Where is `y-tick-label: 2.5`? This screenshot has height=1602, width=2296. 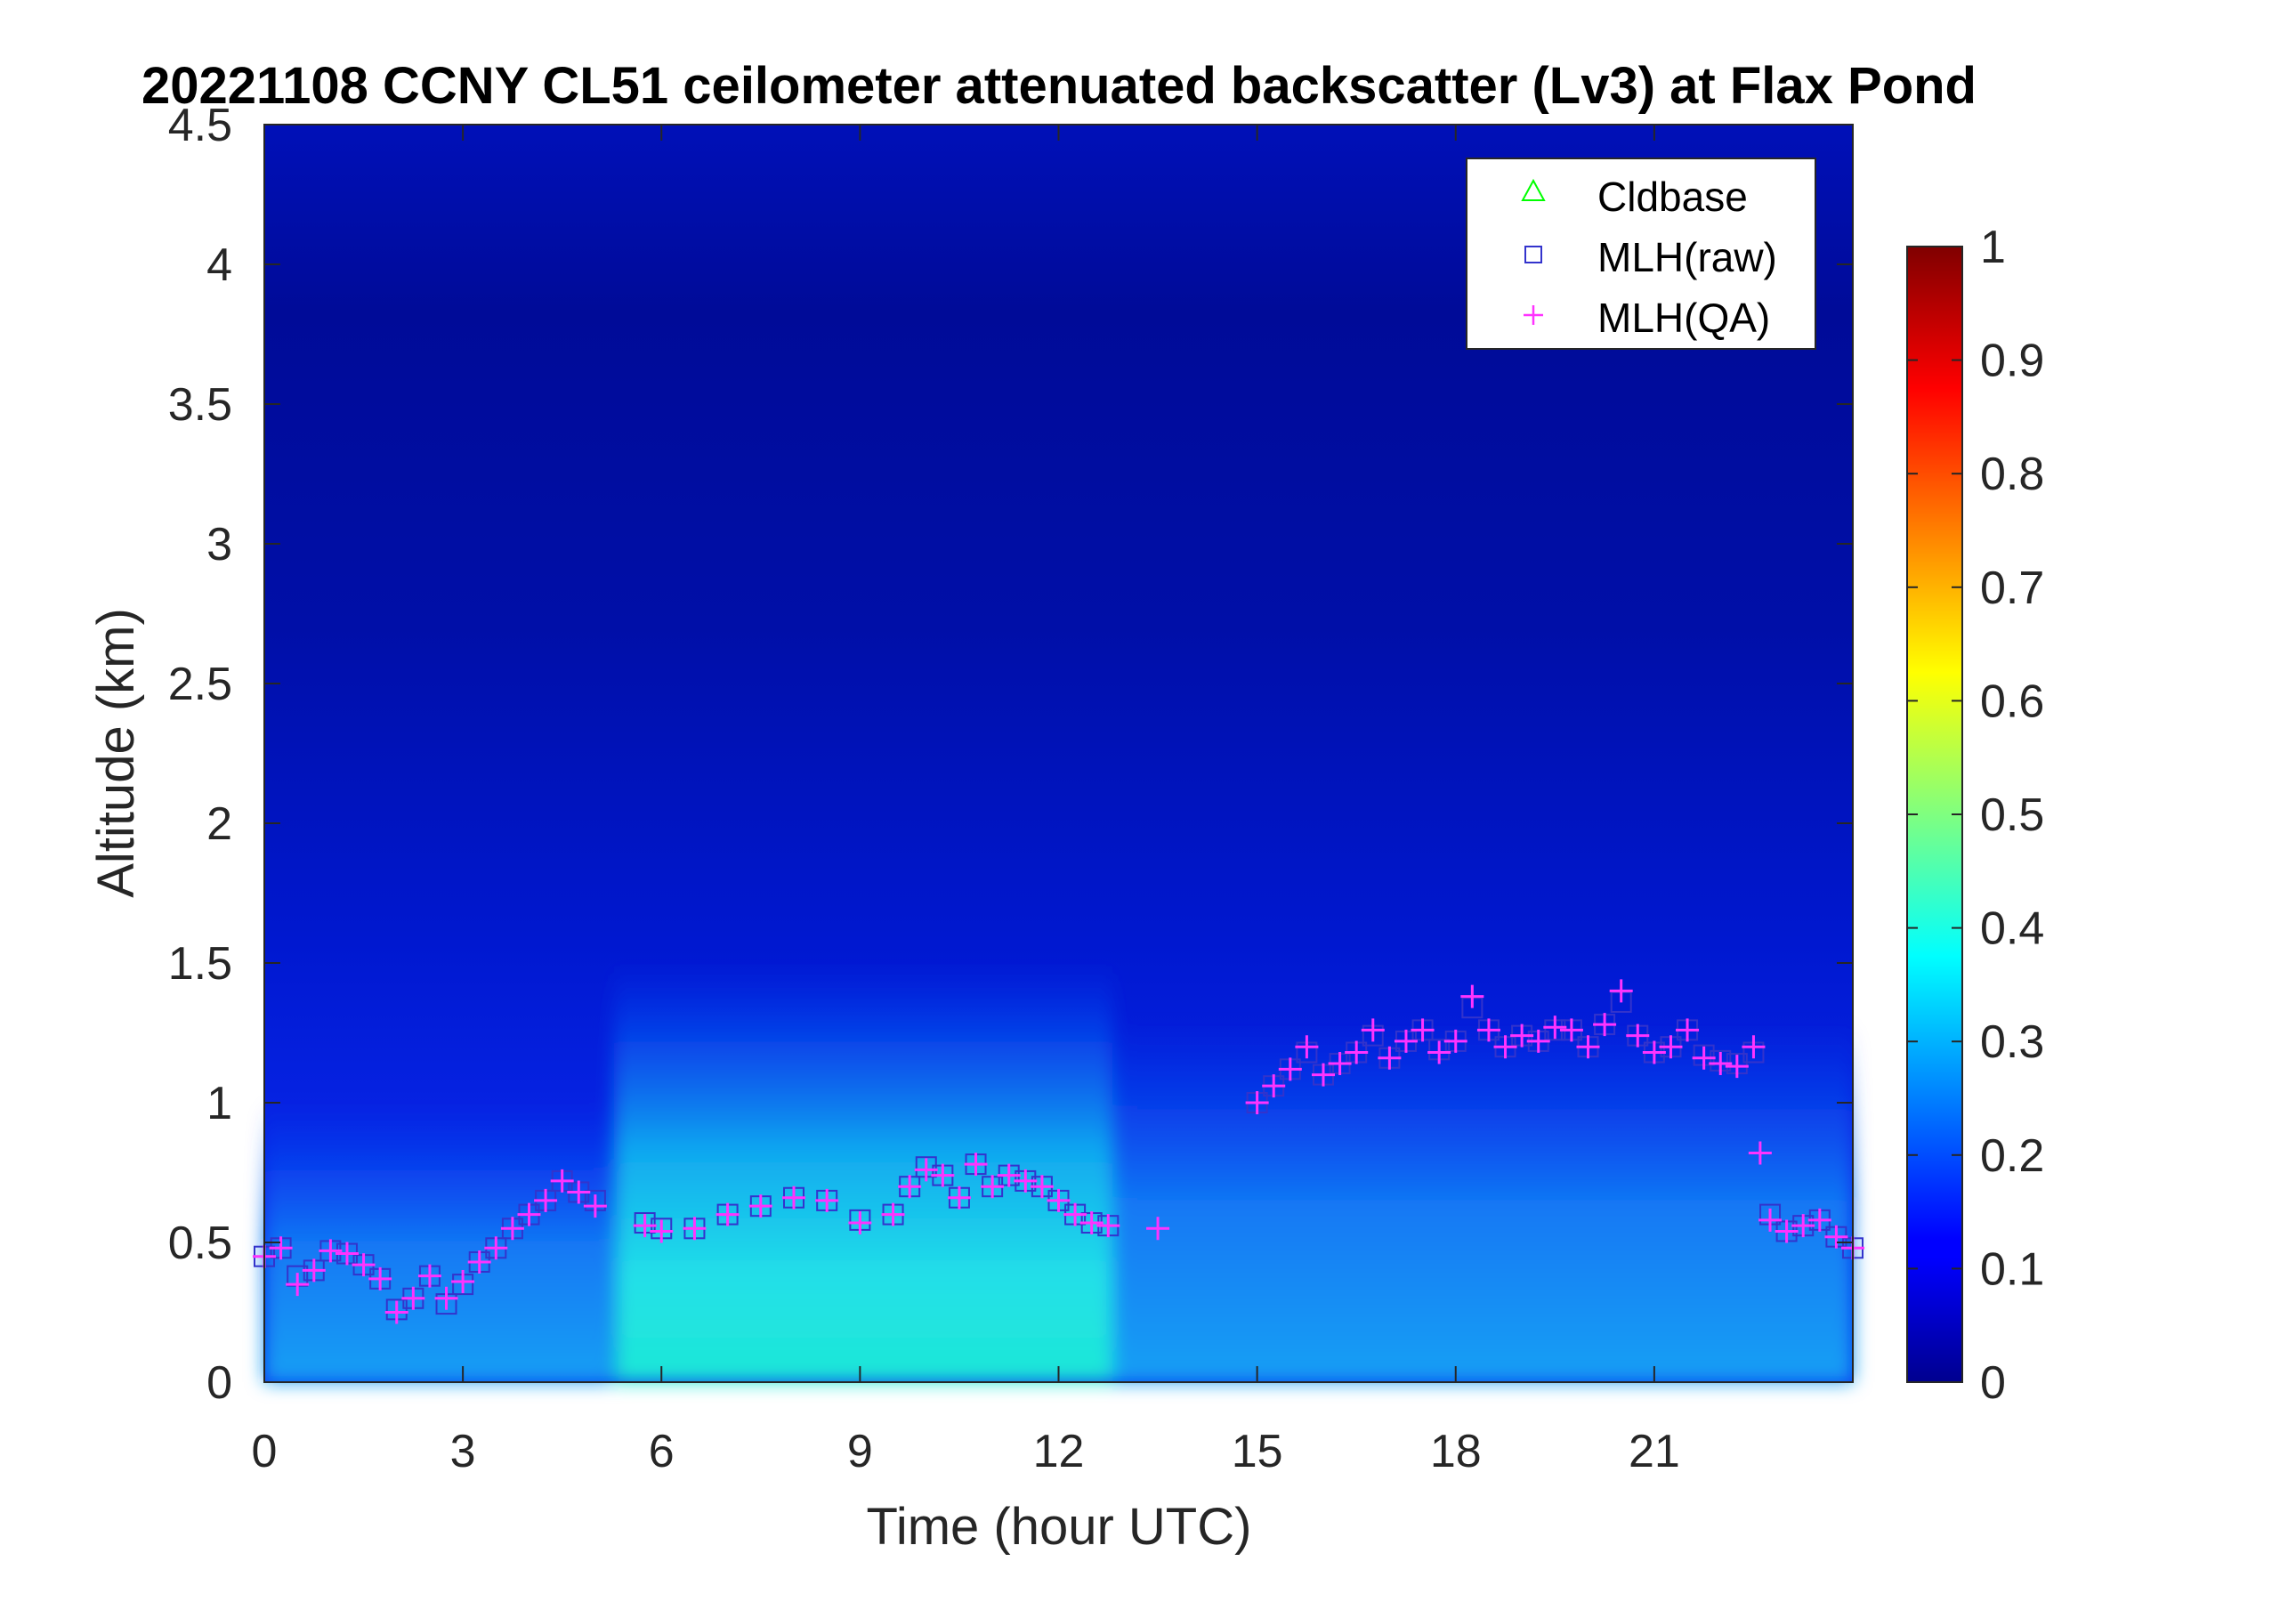 y-tick-label: 2.5 is located at coordinates (200, 684).